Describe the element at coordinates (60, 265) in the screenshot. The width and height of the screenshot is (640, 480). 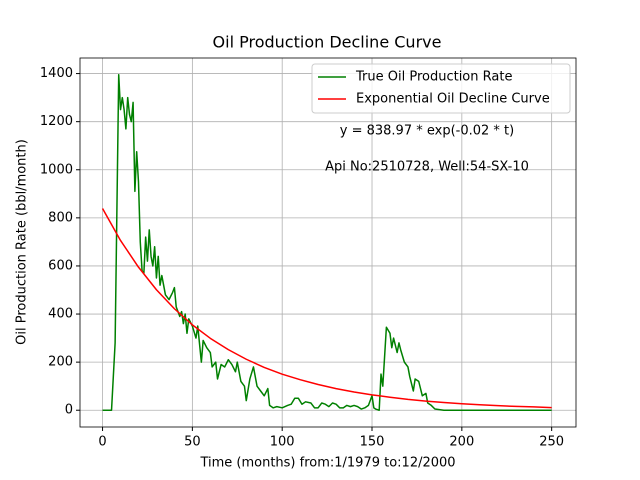
I see `y-tick-label: 600` at that location.